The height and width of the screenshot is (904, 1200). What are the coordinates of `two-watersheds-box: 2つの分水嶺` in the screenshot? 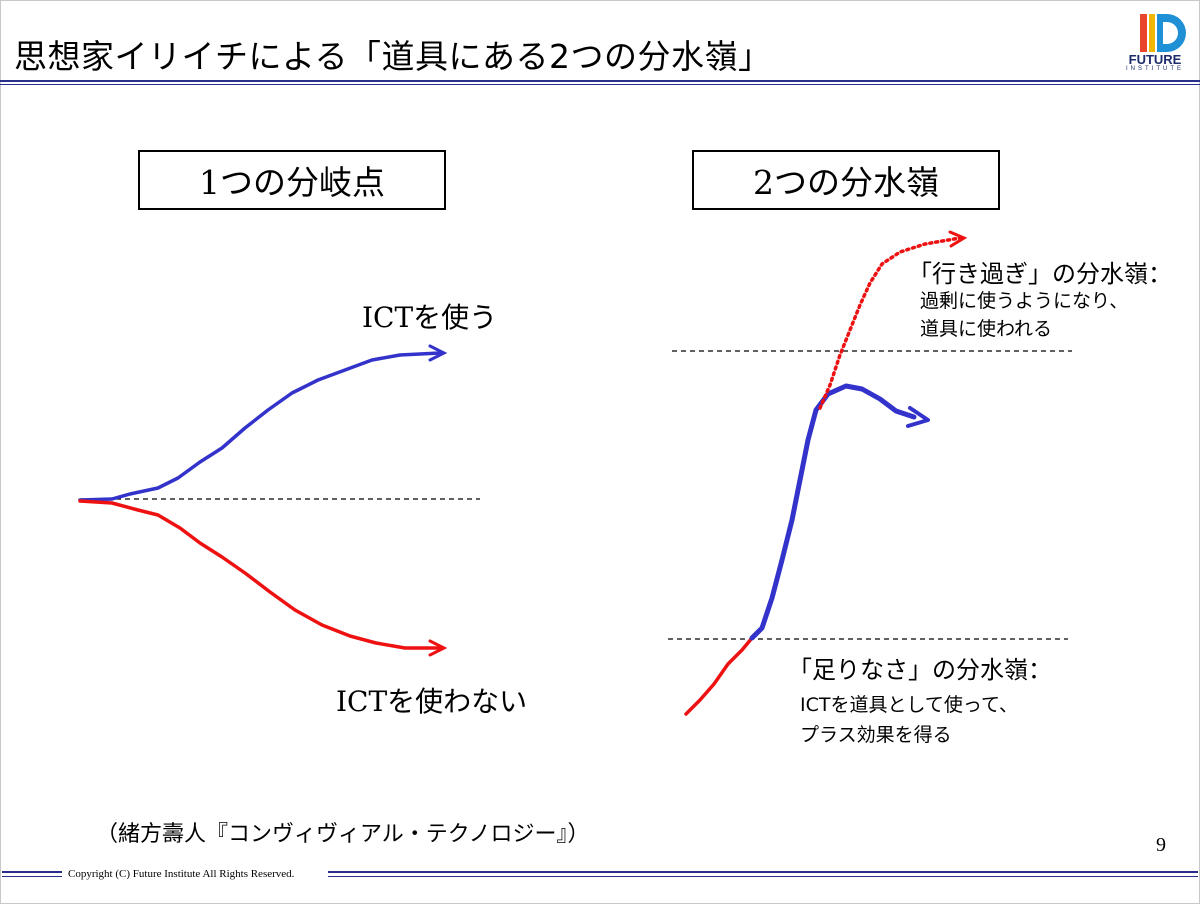 It's located at (846, 180).